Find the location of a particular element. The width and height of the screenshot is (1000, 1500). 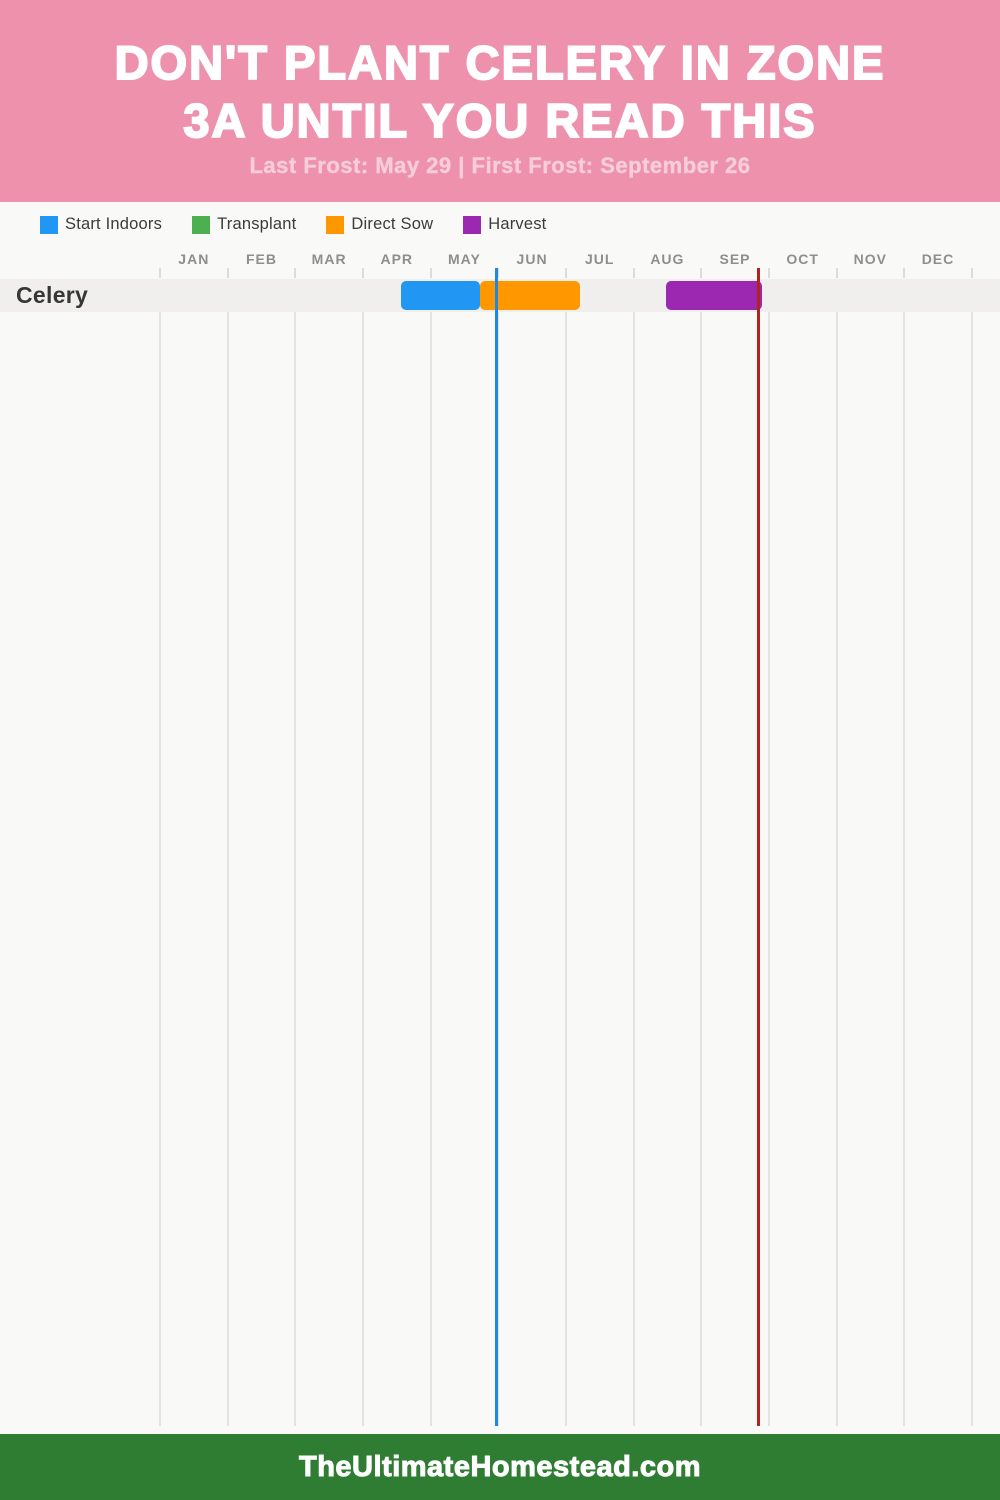

legend-label: Start Indoors is located at coordinates (114, 224).